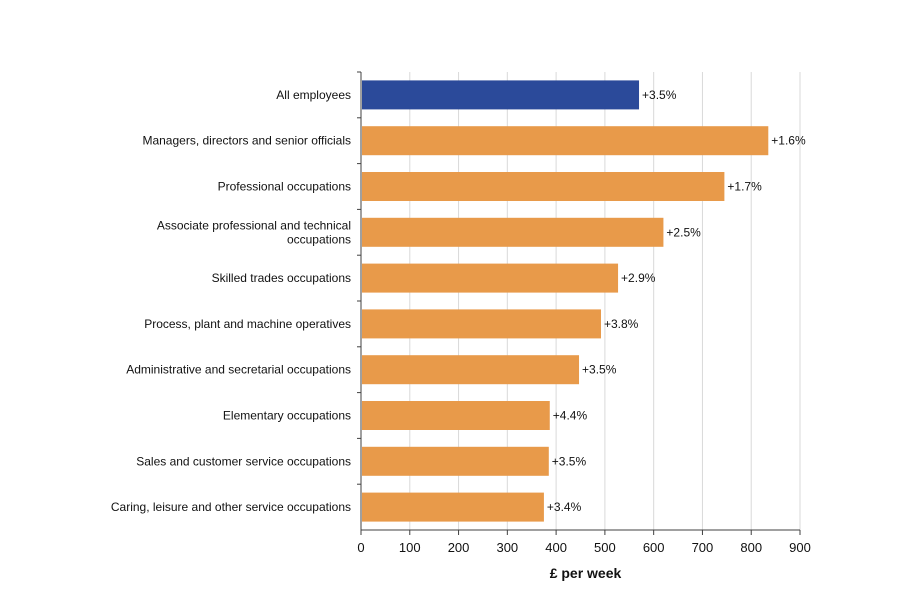  What do you see at coordinates (247, 324) in the screenshot?
I see `category-label: Process, plant and machine operatives` at bounding box center [247, 324].